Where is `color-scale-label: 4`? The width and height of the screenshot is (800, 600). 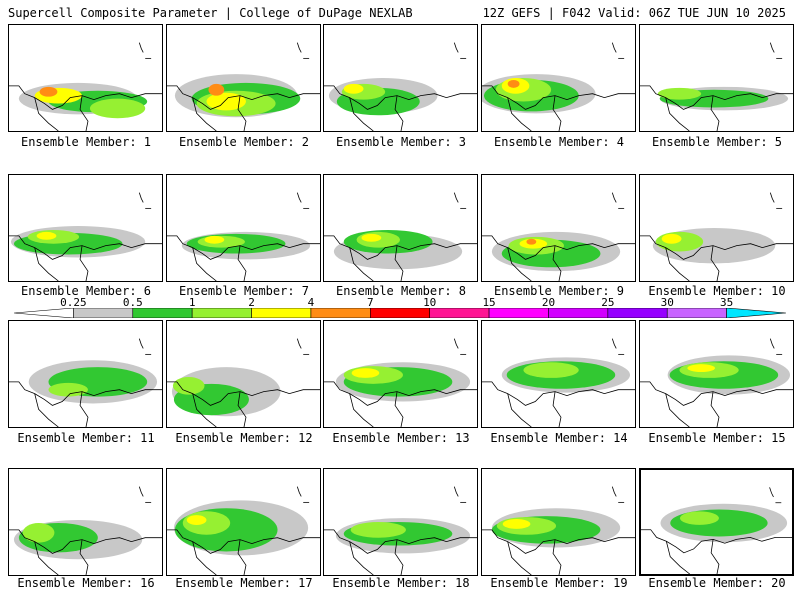
color-scale-label: 4 is located at coordinates (311, 302).